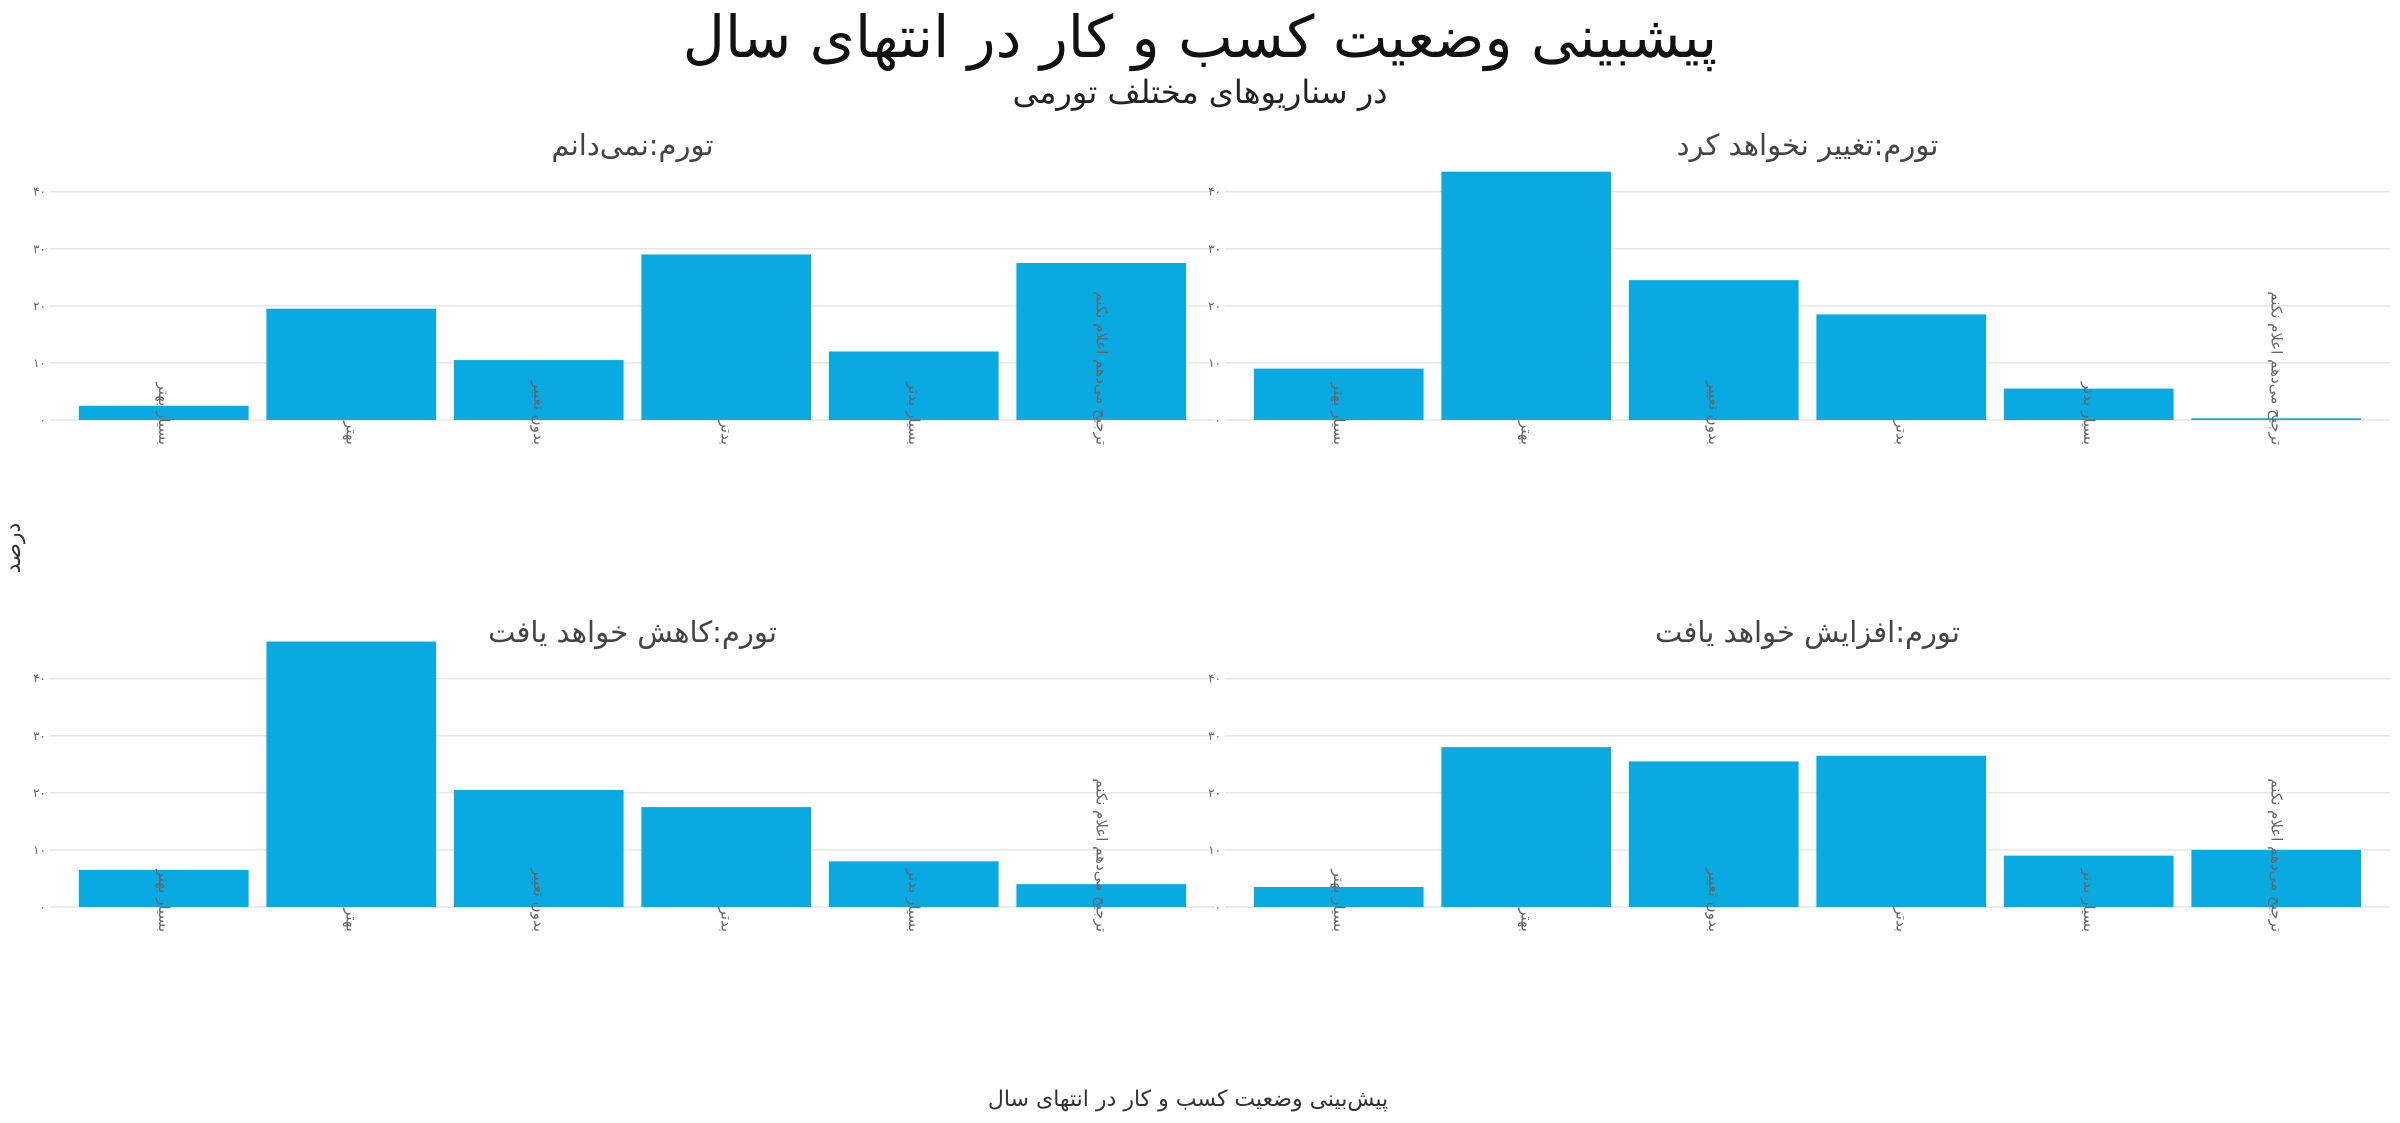 Image resolution: width=2400 pixels, height=1123 pixels. I want to click on chart-title: پیشبینی وضعیت کسب و کار در انتهای سال, so click(1200, 37).